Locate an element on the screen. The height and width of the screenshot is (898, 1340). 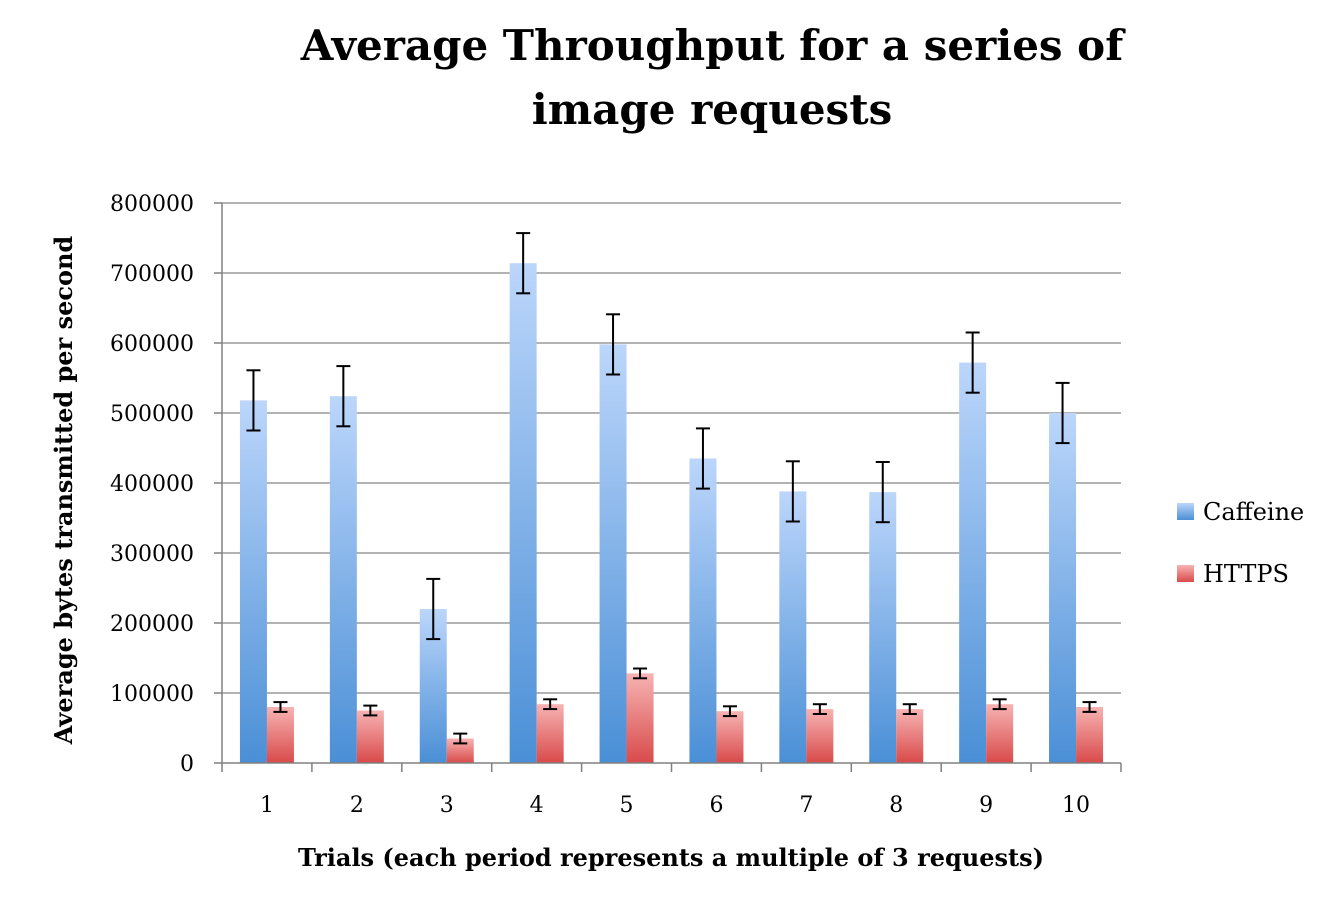
legend-label: HTTPS is located at coordinates (1246, 574).